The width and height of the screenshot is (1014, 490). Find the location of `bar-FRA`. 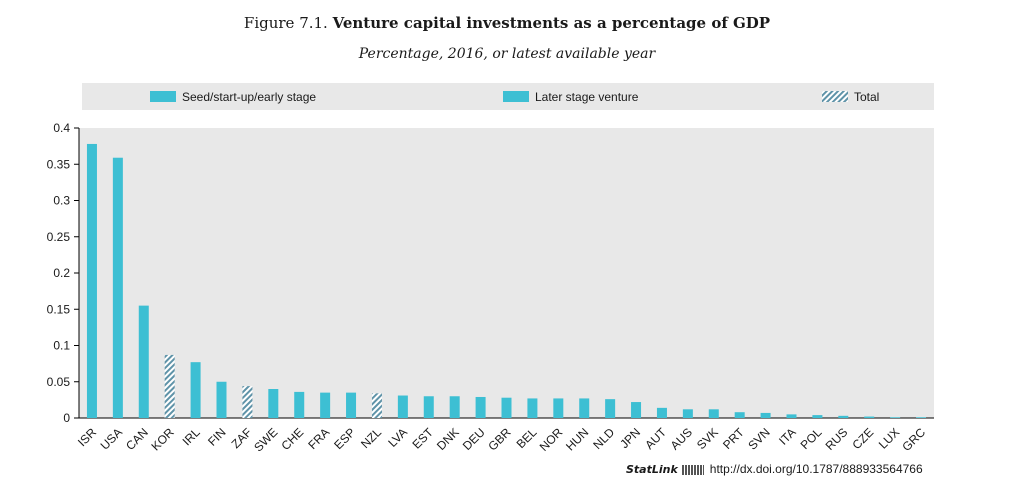

bar-FRA is located at coordinates (325, 405).